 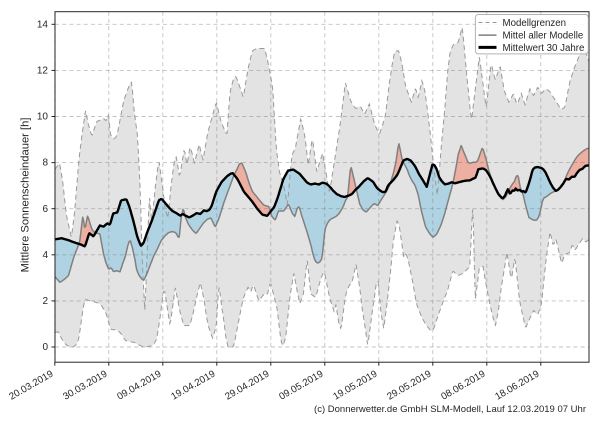 What do you see at coordinates (43, 117) in the screenshot?
I see `svg-text: 10` at bounding box center [43, 117].